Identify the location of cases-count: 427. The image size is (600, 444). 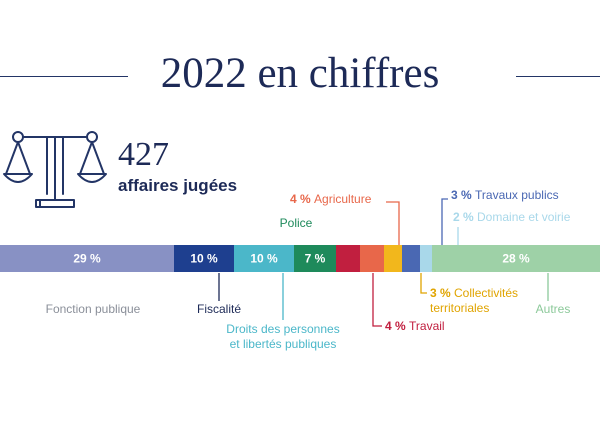
(143, 154).